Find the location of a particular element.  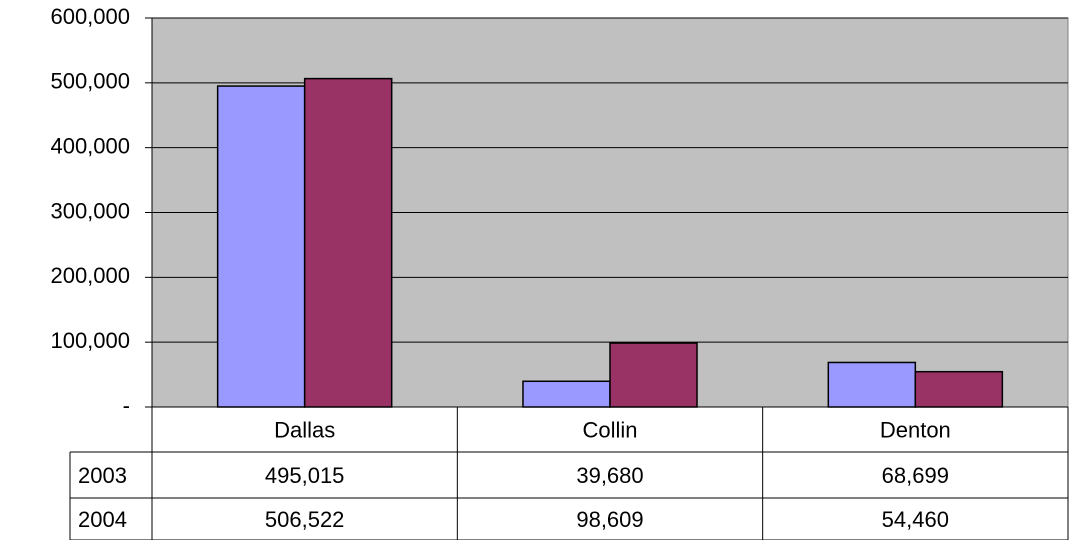

y-tick-label: 100,000 is located at coordinates (90, 340).